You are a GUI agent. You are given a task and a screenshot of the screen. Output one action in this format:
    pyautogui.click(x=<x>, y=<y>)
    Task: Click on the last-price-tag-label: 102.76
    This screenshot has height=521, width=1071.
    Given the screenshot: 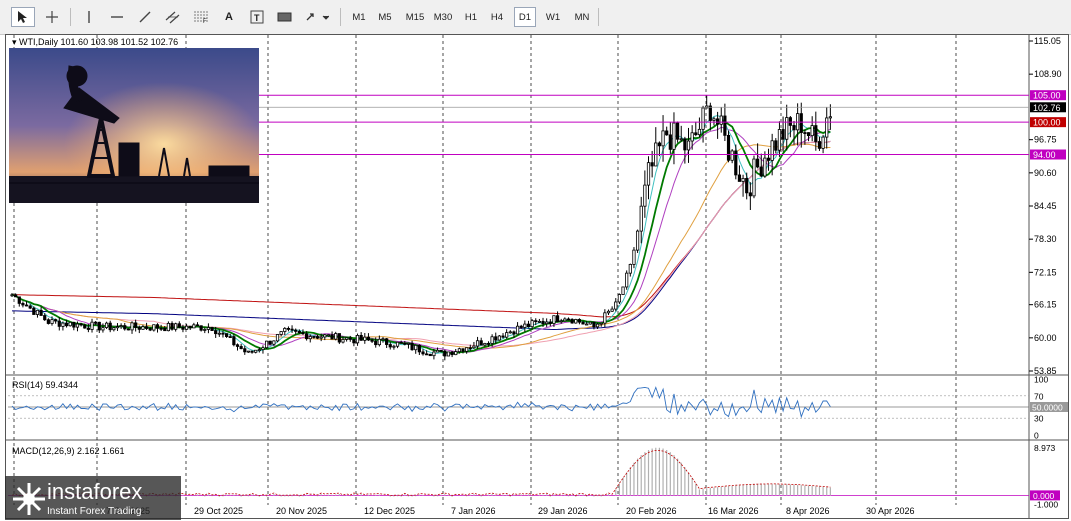 What is the action you would take?
    pyautogui.click(x=1047, y=108)
    